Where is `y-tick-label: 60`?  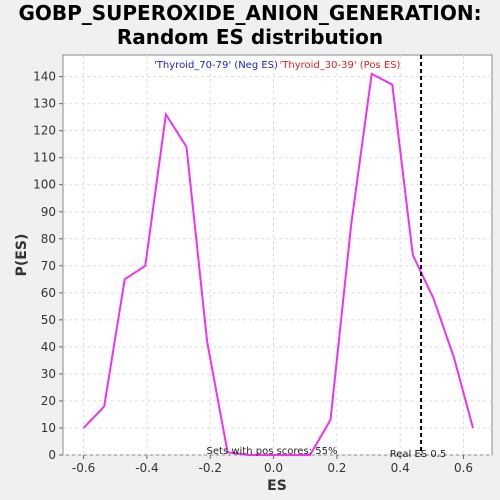 y-tick-label: 60 is located at coordinates (48, 293).